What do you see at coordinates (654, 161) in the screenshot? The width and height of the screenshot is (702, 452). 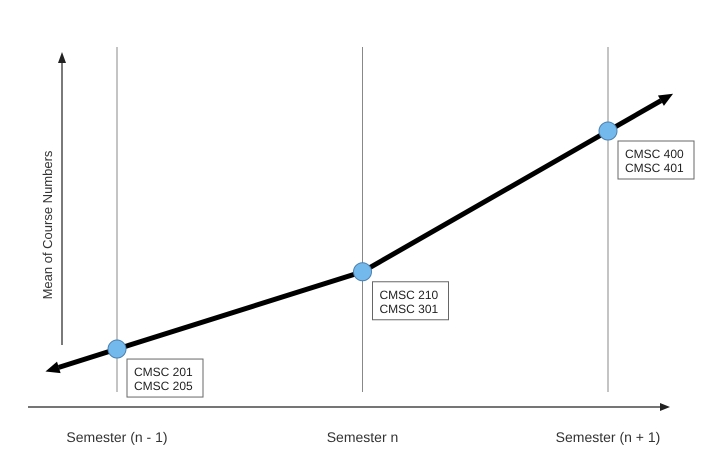 I see `annotation: CMSC 400 CMSC 401` at bounding box center [654, 161].